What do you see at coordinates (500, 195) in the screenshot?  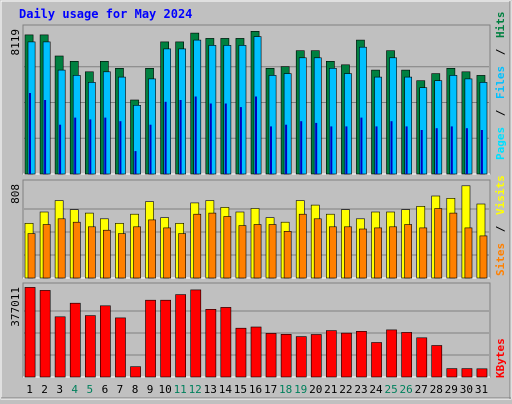 I see `legend-visits: Visits` at bounding box center [500, 195].